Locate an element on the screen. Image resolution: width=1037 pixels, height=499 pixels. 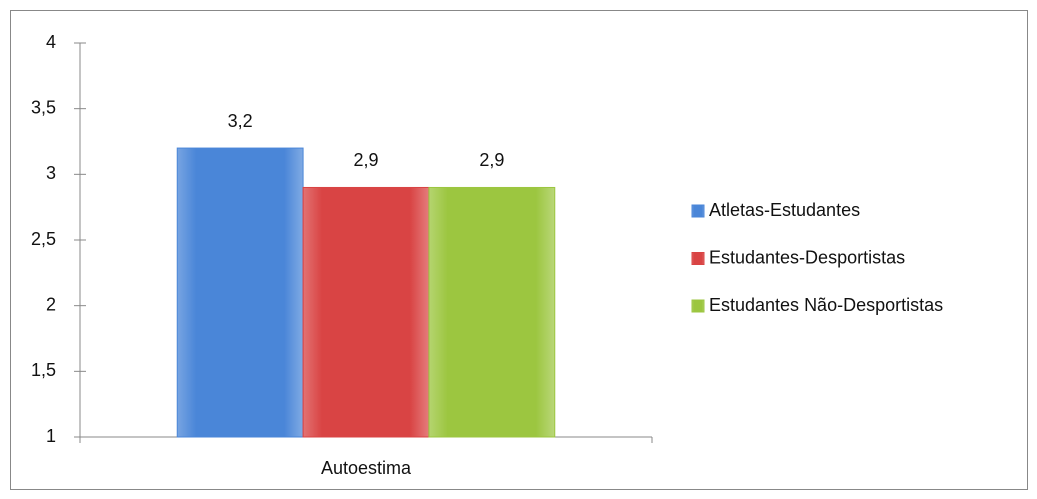
y-tick-label: 1,5 is located at coordinates (43, 370).